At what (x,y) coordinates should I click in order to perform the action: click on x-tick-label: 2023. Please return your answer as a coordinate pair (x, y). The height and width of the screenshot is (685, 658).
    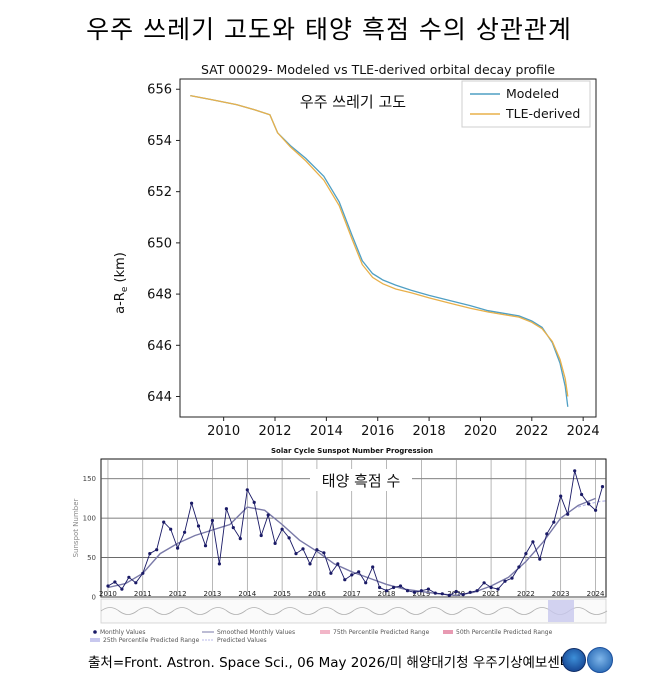
    Looking at the image, I should click on (561, 594).